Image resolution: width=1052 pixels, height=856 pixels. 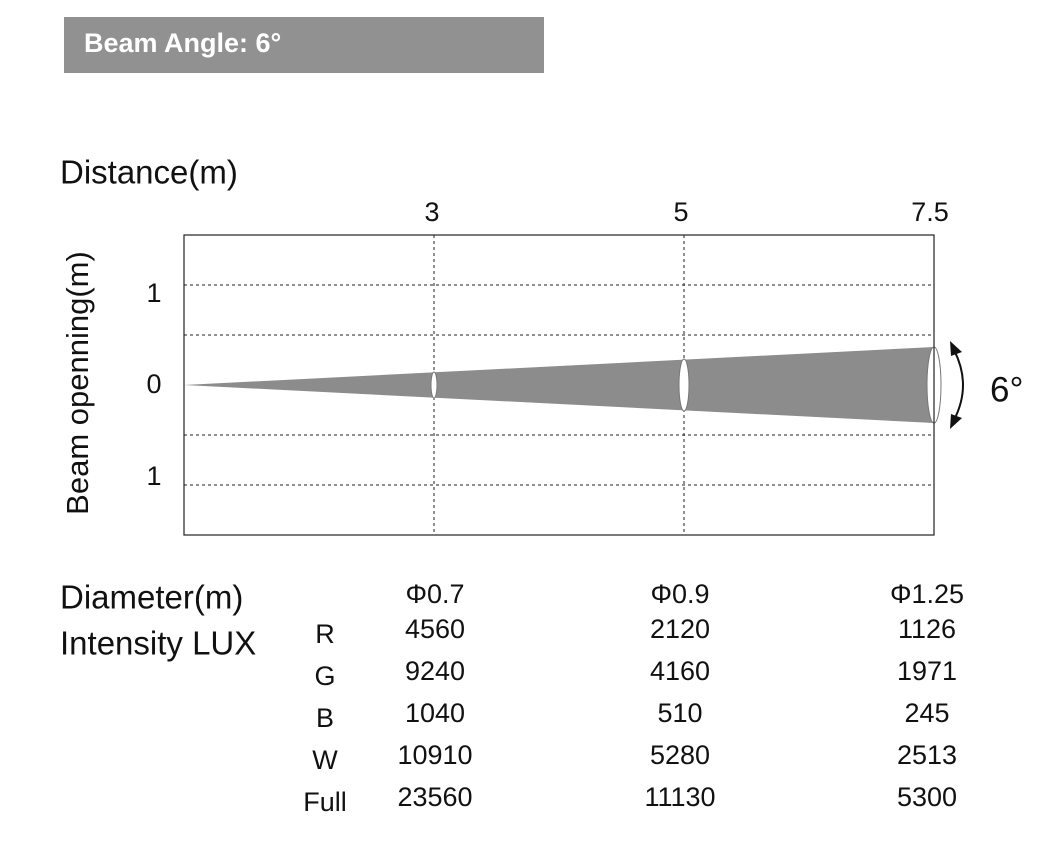 I want to click on diameter-value: Φ0.9, so click(x=679, y=594).